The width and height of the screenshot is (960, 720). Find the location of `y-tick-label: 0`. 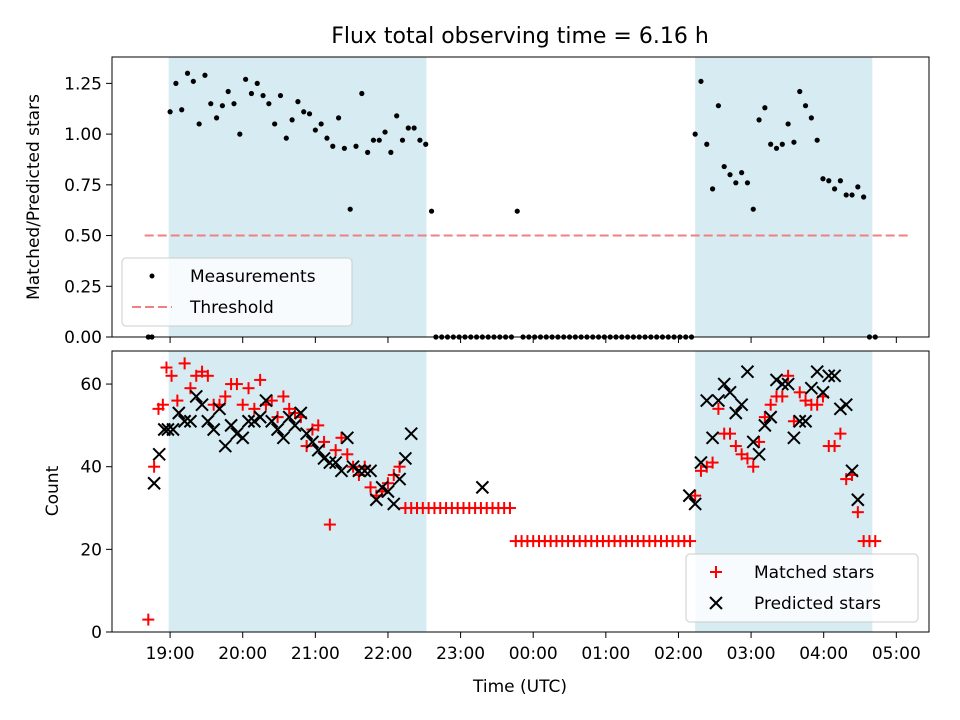

y-tick-label: 0 is located at coordinates (96, 633).